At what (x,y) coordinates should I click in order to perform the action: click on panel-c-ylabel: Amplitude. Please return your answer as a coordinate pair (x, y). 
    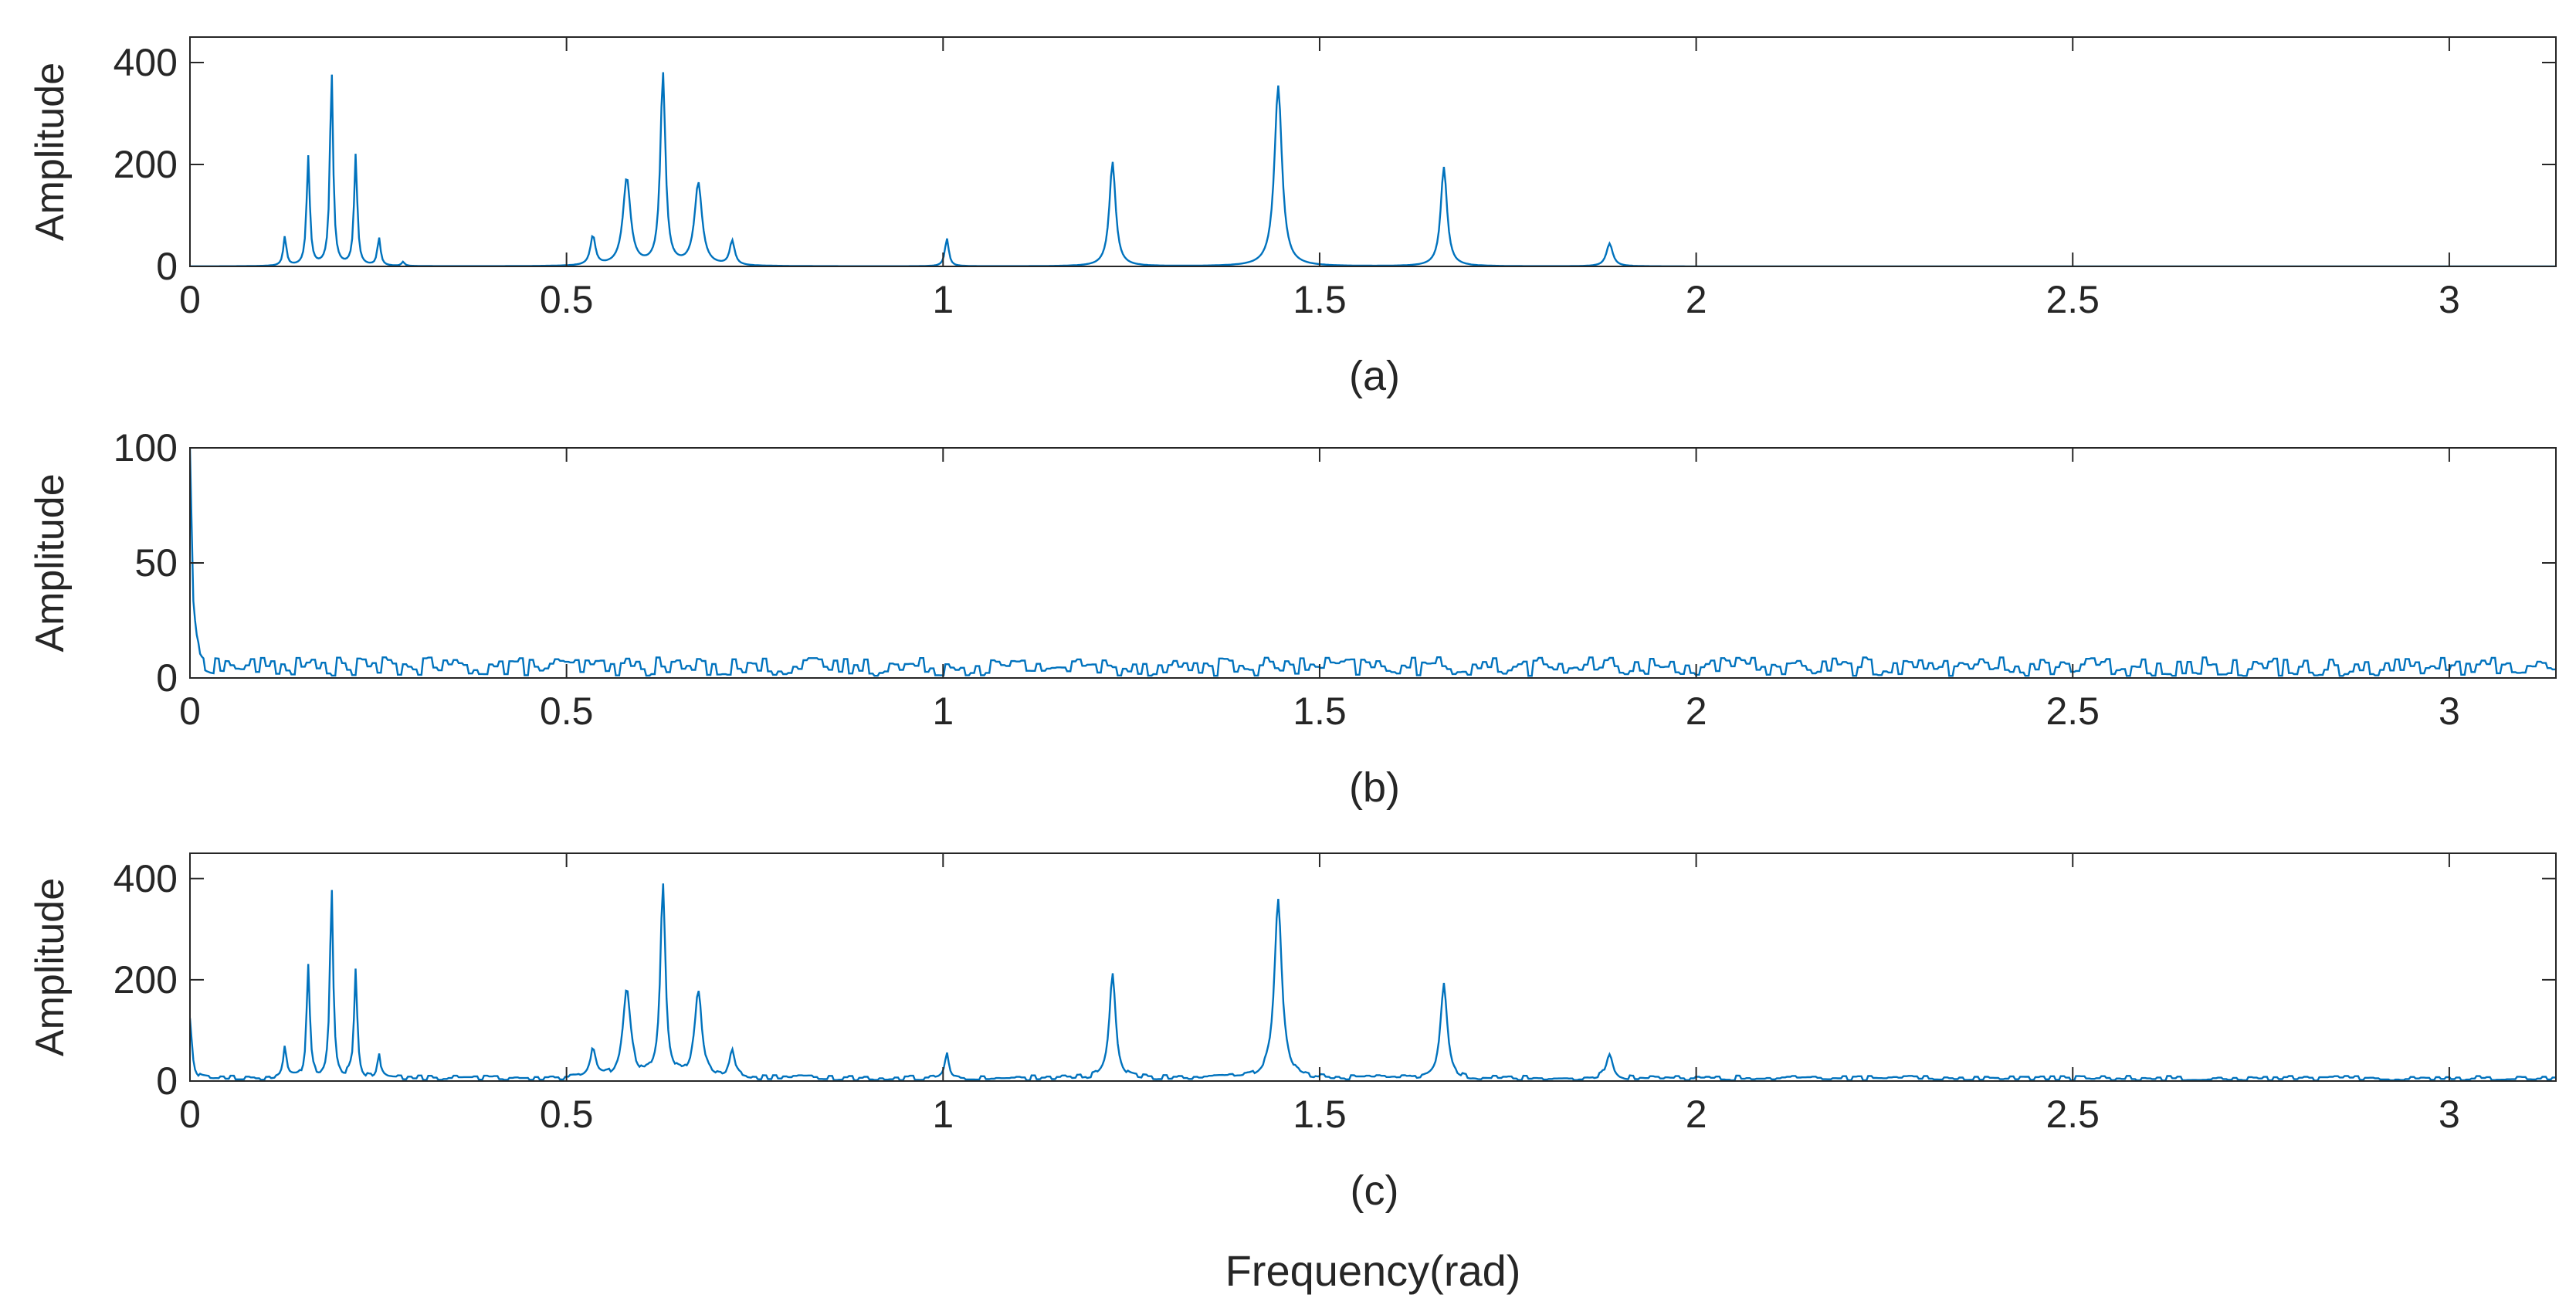
    Looking at the image, I should click on (50, 967).